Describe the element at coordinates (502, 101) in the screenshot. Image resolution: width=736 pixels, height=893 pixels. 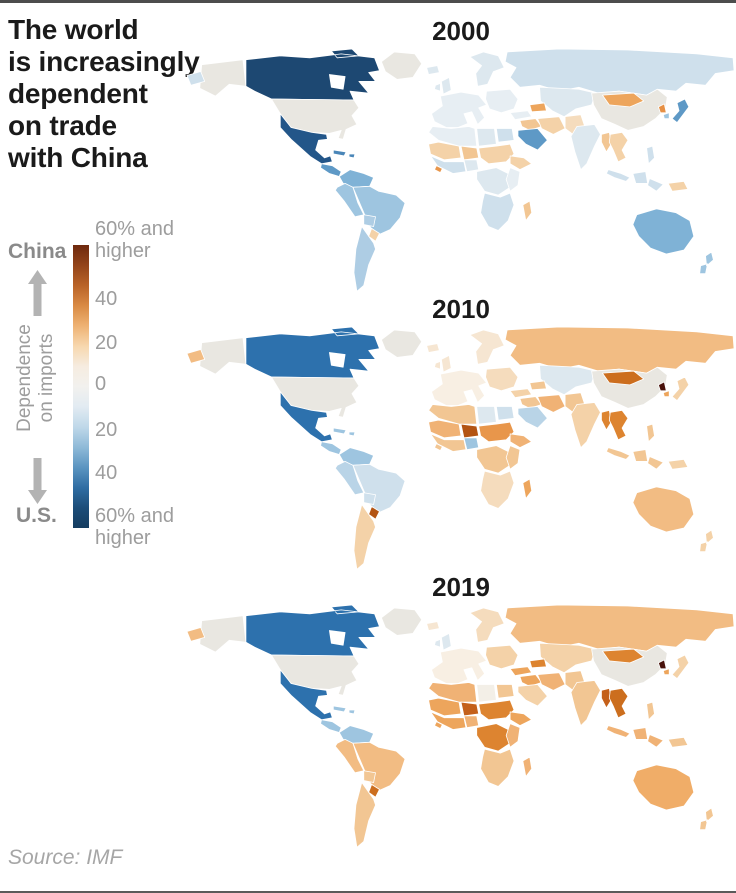
I see `region-east_europe` at that location.